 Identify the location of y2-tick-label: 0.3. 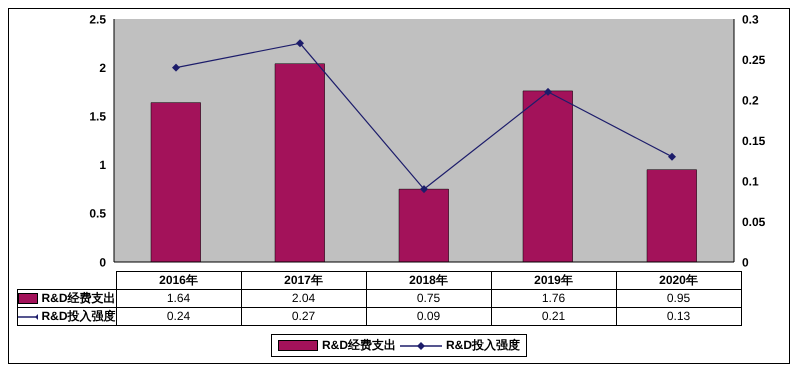
(751, 19).